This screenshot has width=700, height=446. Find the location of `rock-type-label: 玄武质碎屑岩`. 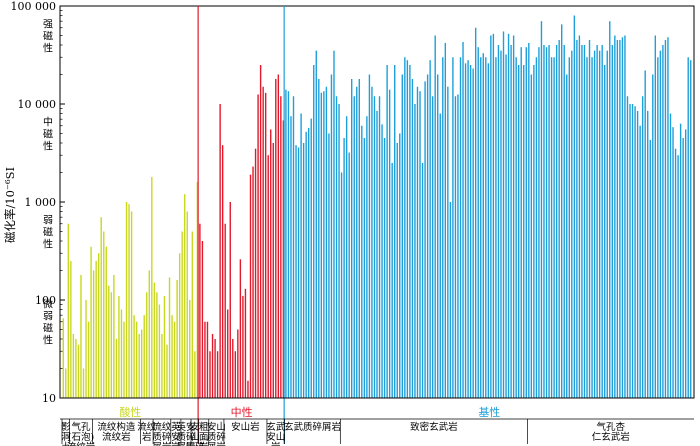

rock-type-label: 玄武质碎屑岩 is located at coordinates (312, 427).